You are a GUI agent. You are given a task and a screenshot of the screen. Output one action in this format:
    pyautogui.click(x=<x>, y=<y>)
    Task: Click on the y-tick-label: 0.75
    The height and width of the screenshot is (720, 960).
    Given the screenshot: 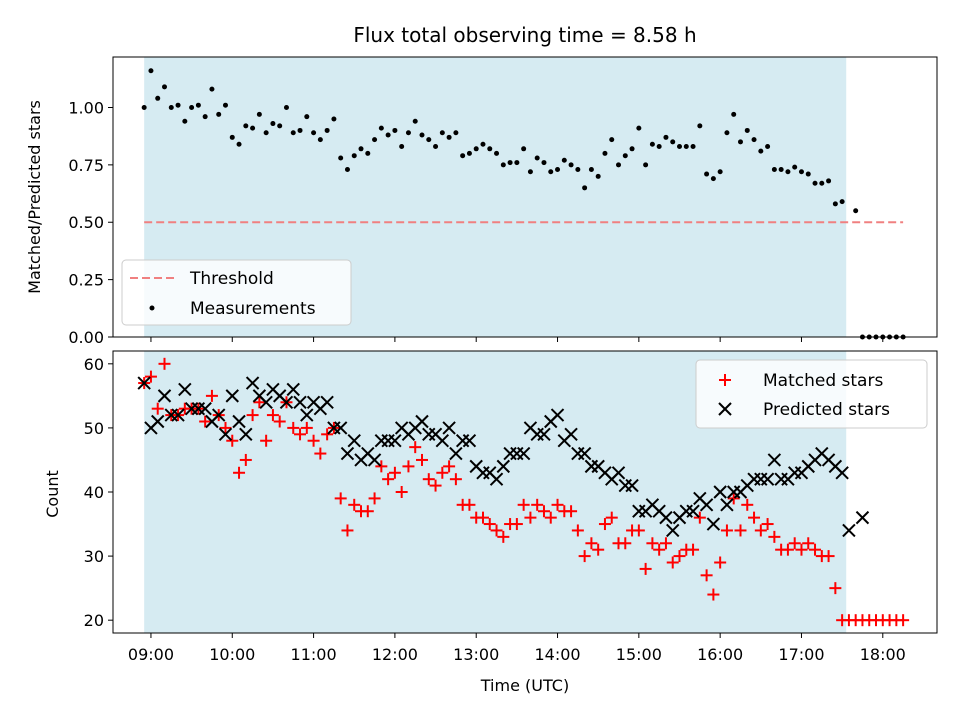 What is the action you would take?
    pyautogui.click(x=86, y=165)
    